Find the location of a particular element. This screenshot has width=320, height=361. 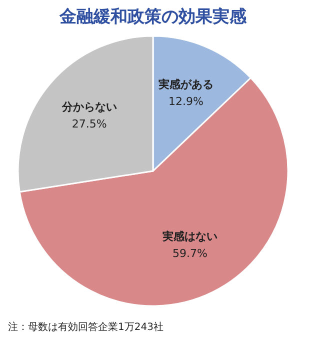

data-label: 27.5% is located at coordinates (89, 124).